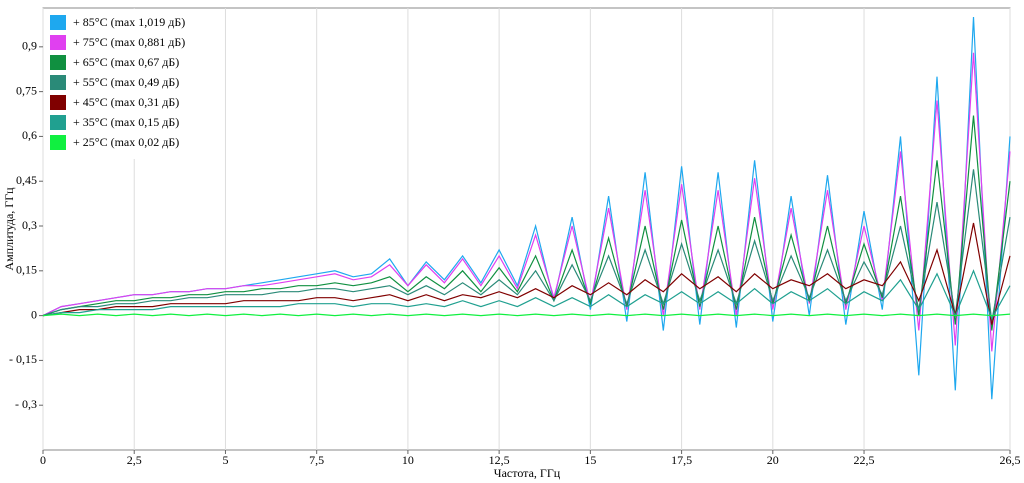 This screenshot has height=483, width=1024. I want to click on y-tick-label: 0,45, so click(26, 180).